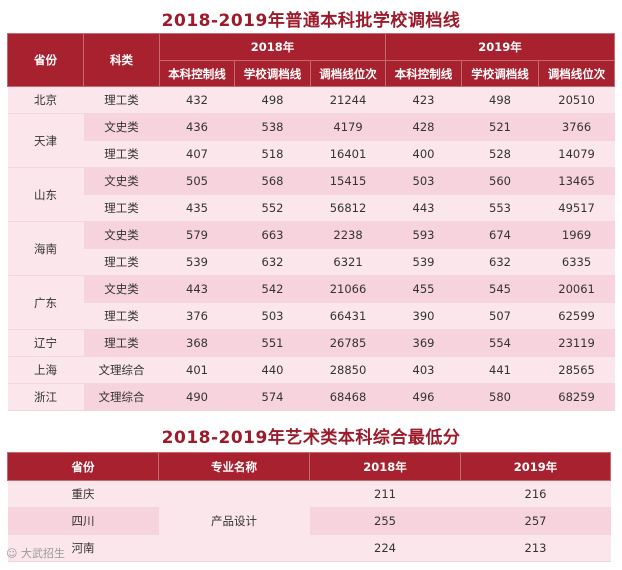 The image size is (622, 570). I want to click on value-cell: 663, so click(272, 235).